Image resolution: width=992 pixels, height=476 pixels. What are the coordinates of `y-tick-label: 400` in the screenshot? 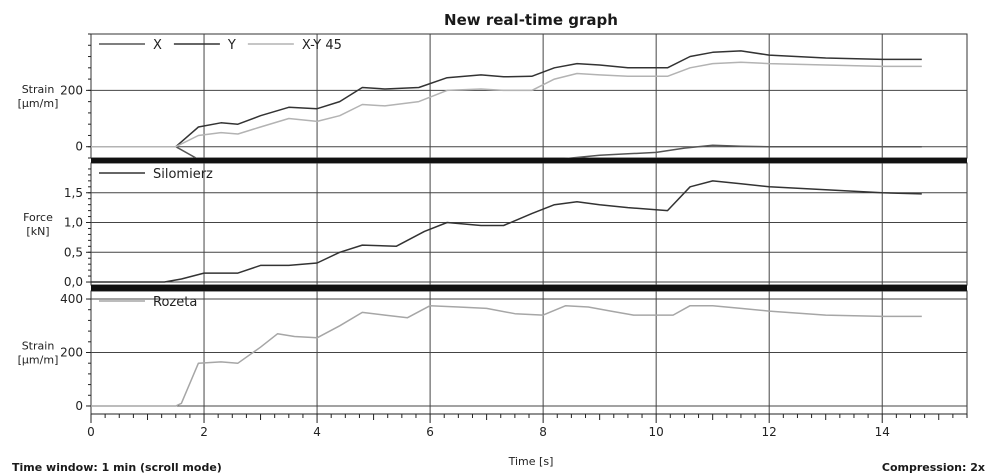 It's located at (71, 299).